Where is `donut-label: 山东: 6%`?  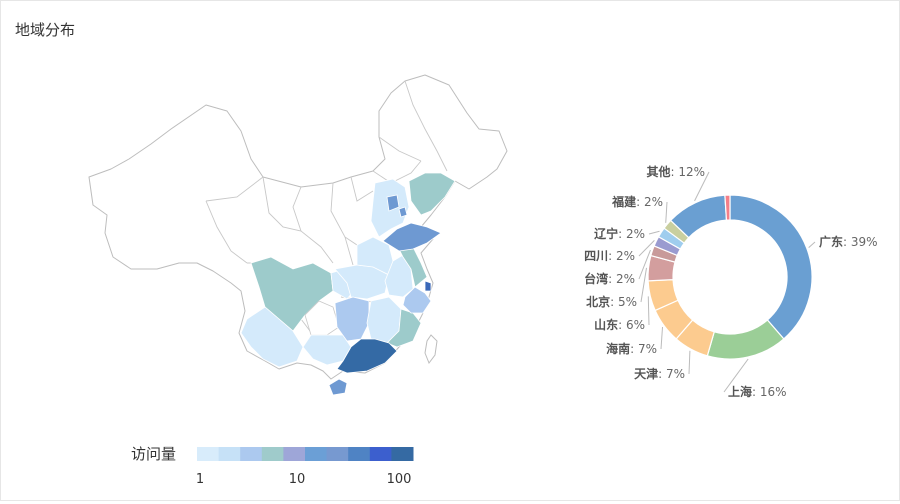 donut-label: 山东: 6% is located at coordinates (619, 324).